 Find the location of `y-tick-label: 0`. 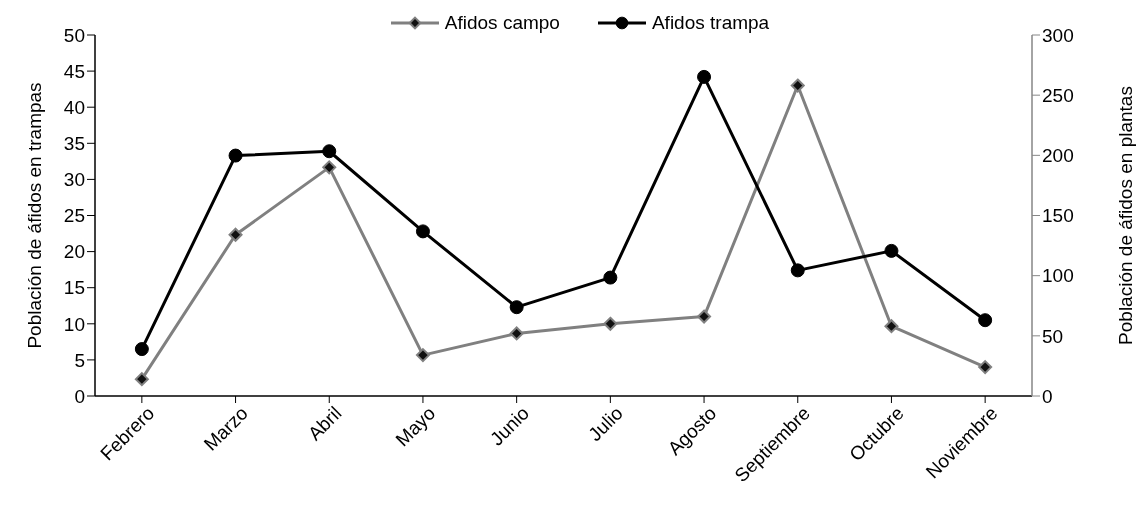

y-tick-label: 0 is located at coordinates (79, 396).